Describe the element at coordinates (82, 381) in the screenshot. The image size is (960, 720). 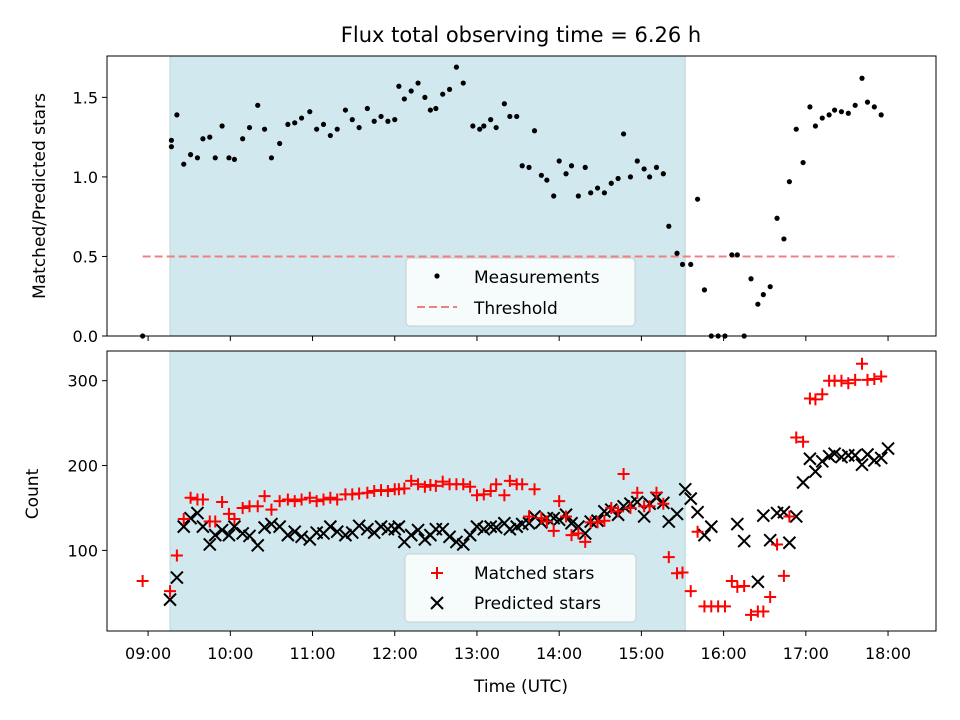
I see `bottom-y-tick-label: 300` at that location.